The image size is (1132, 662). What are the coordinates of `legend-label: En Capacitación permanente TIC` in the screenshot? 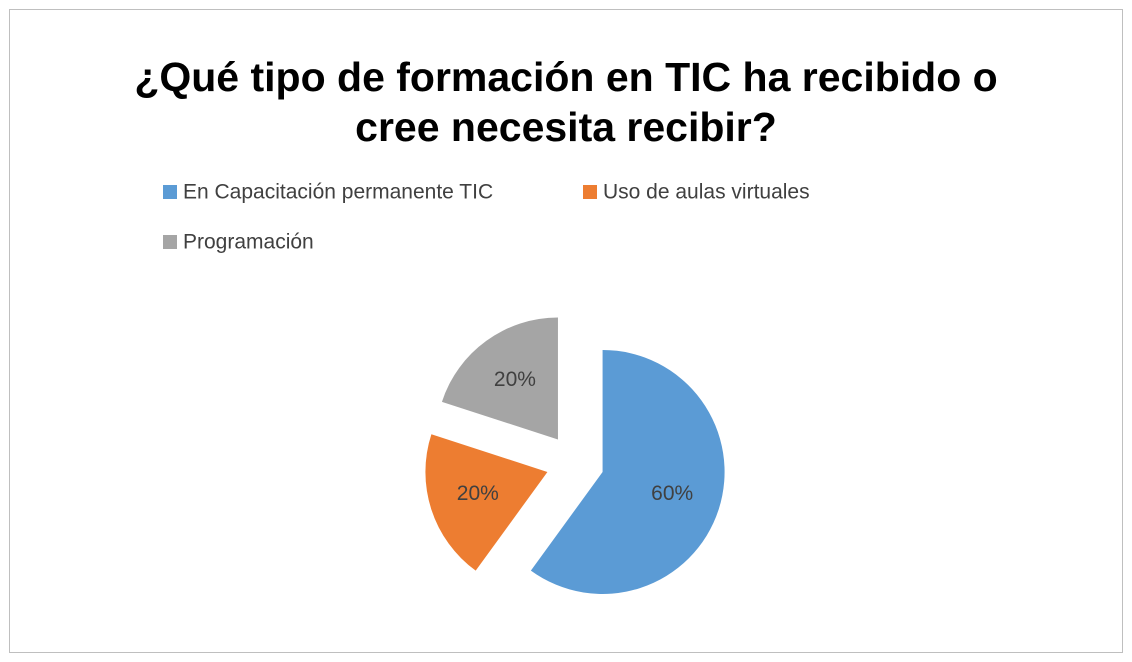 It's located at (338, 192).